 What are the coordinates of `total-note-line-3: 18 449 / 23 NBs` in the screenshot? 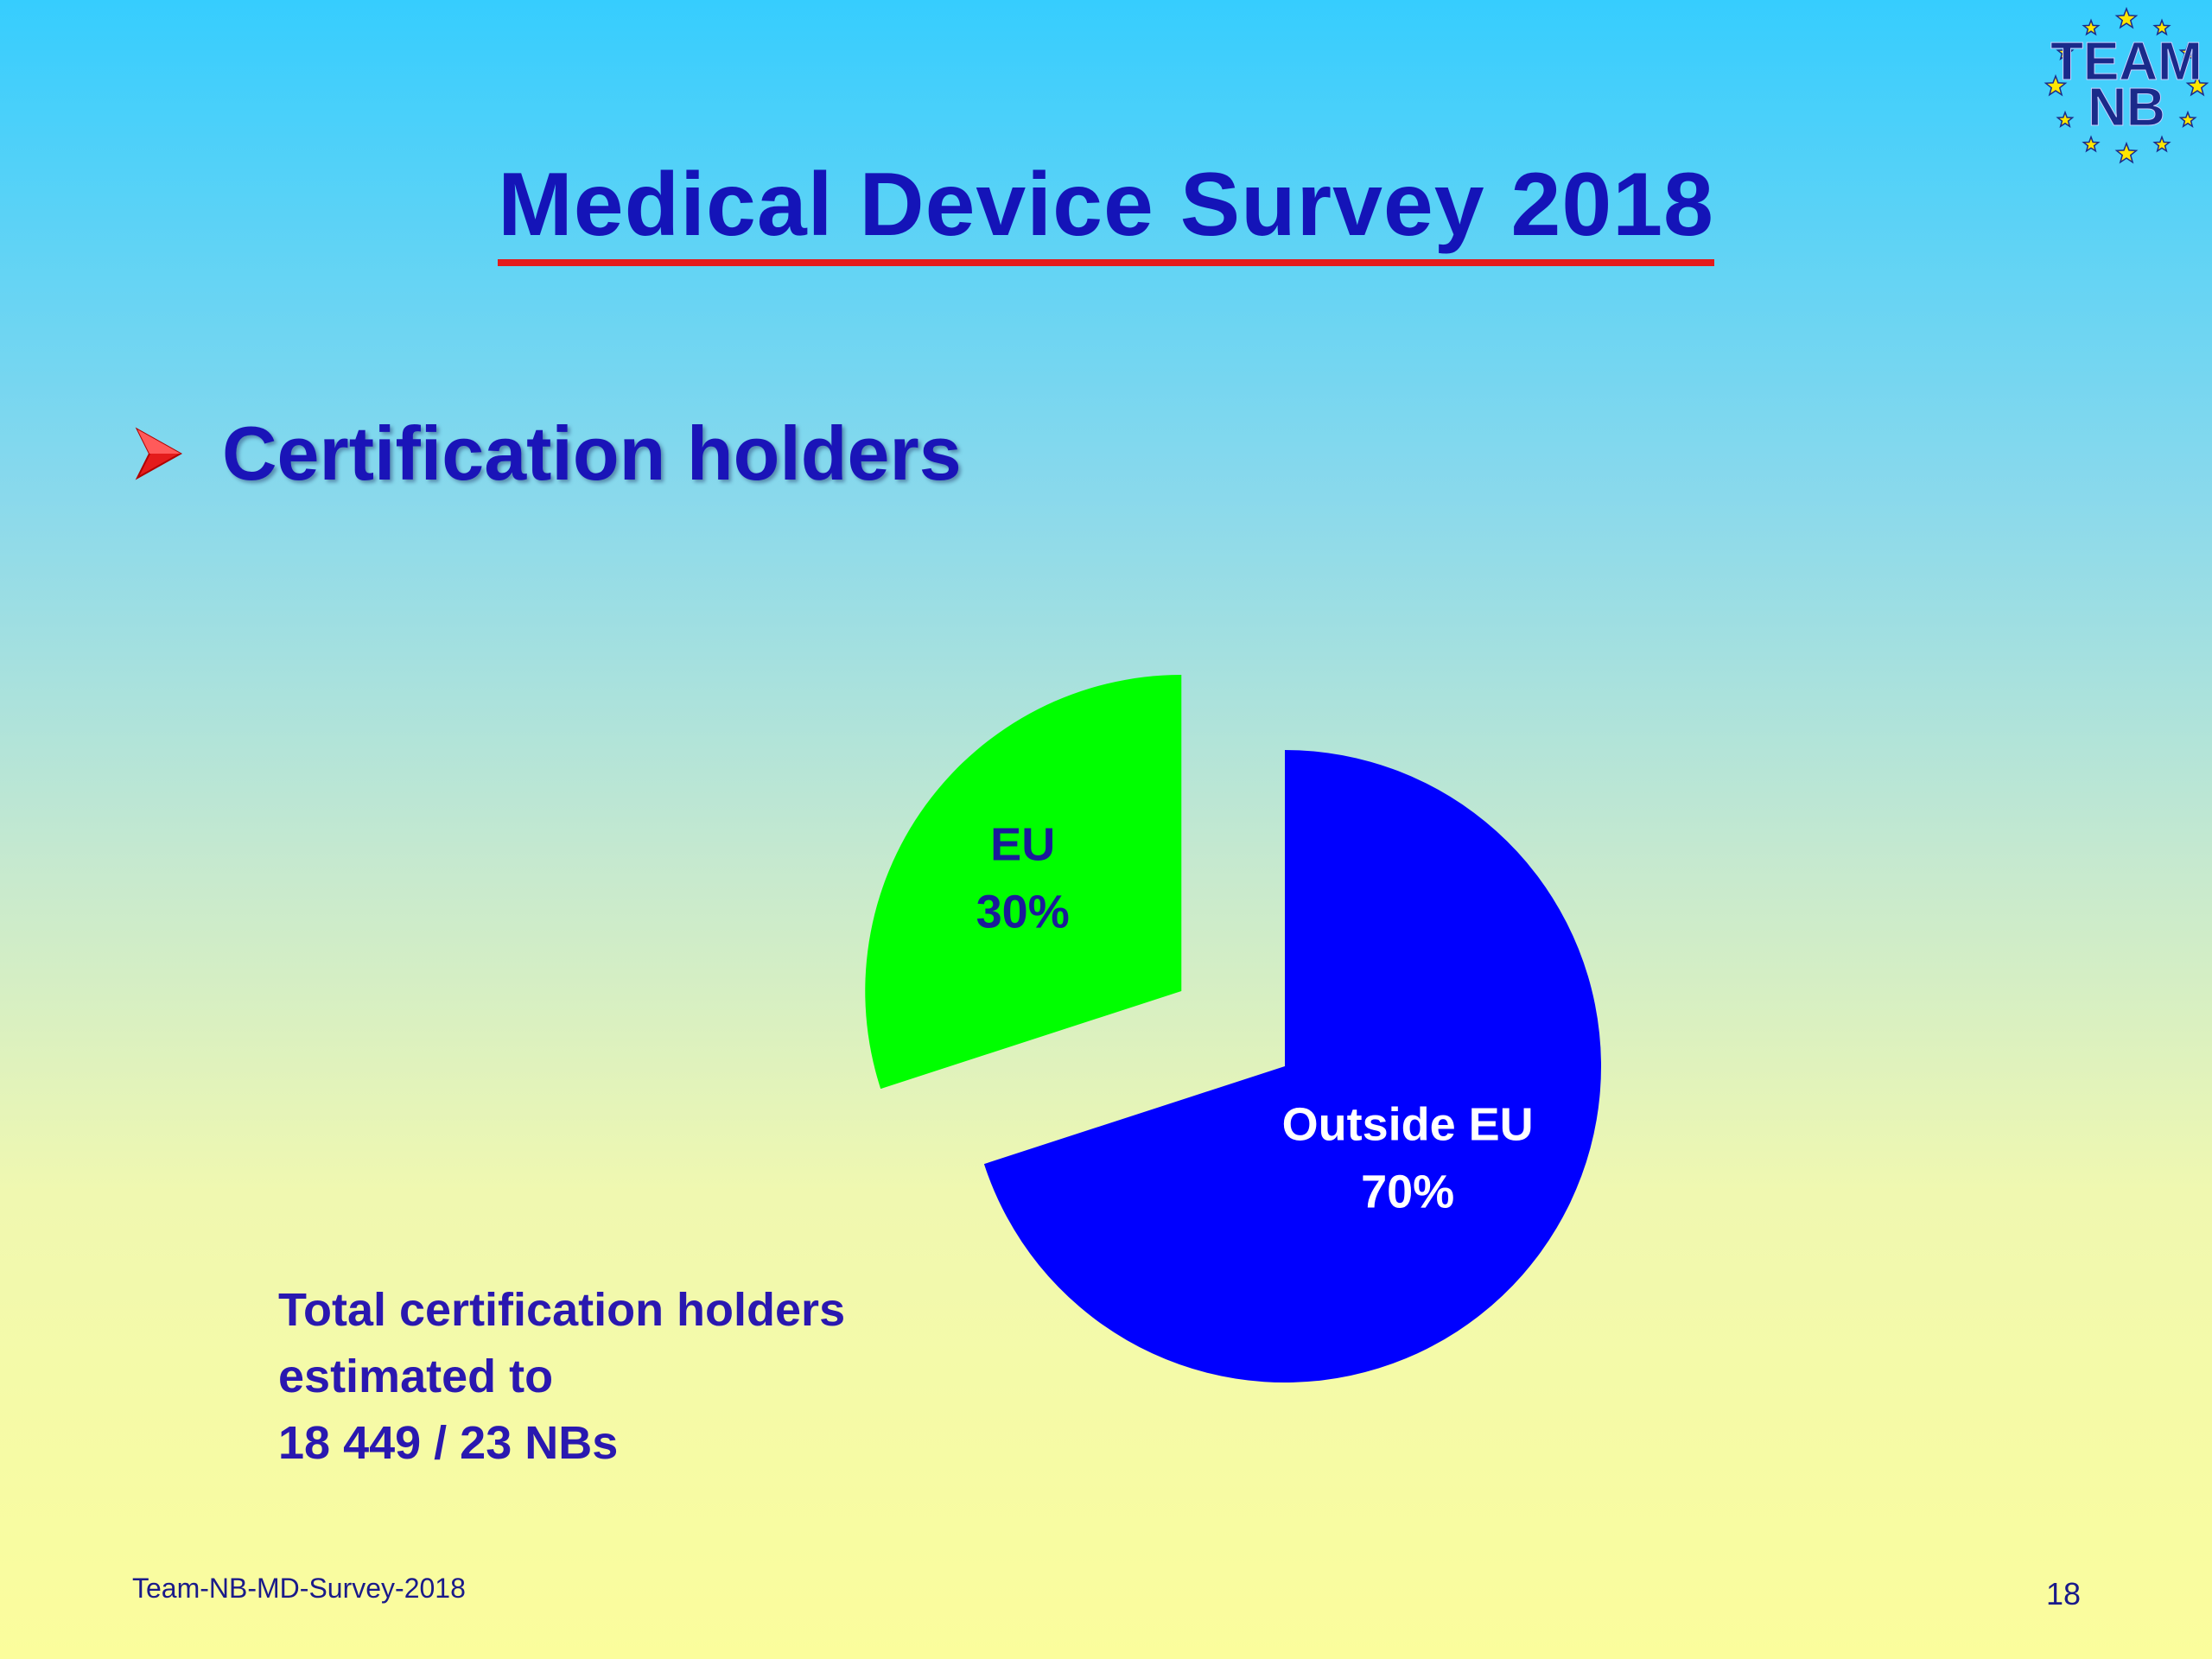 It's located at (448, 1443).